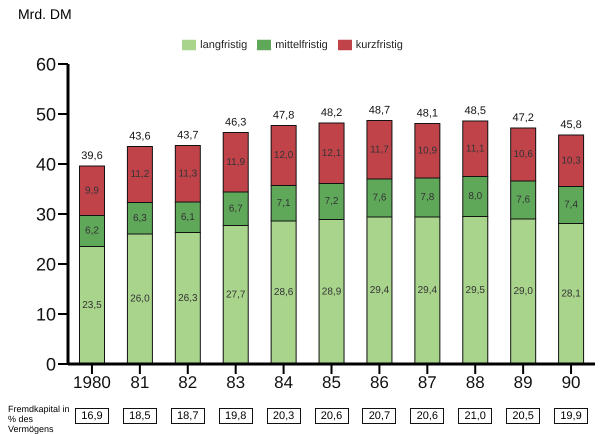 The image size is (610, 434). Describe the element at coordinates (235, 416) in the screenshot. I see `text: 19,8` at that location.